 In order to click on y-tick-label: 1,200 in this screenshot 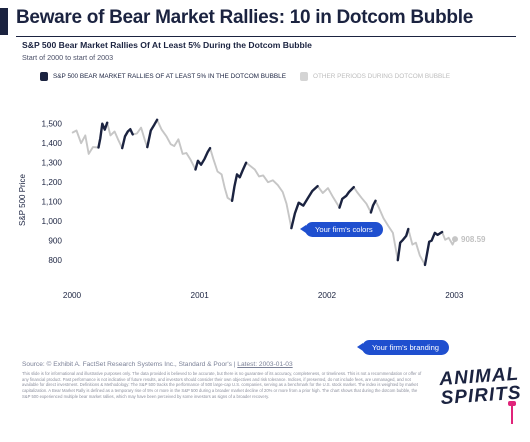, I will do `click(52, 182)`.